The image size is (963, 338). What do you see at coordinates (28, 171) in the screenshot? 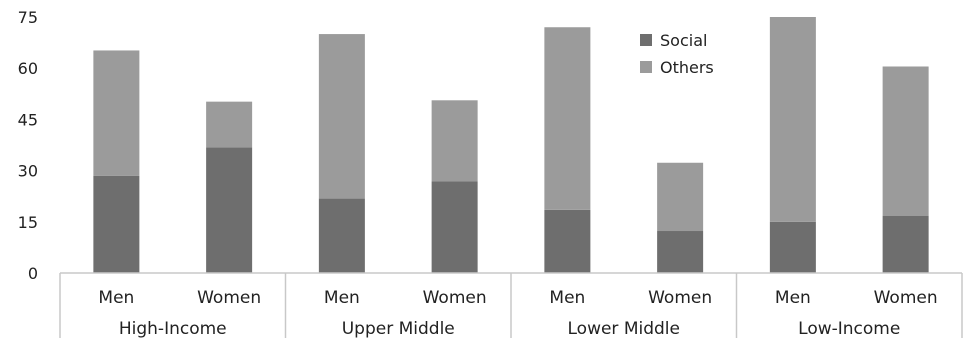
I see `y-tick-label: 30` at bounding box center [28, 171].